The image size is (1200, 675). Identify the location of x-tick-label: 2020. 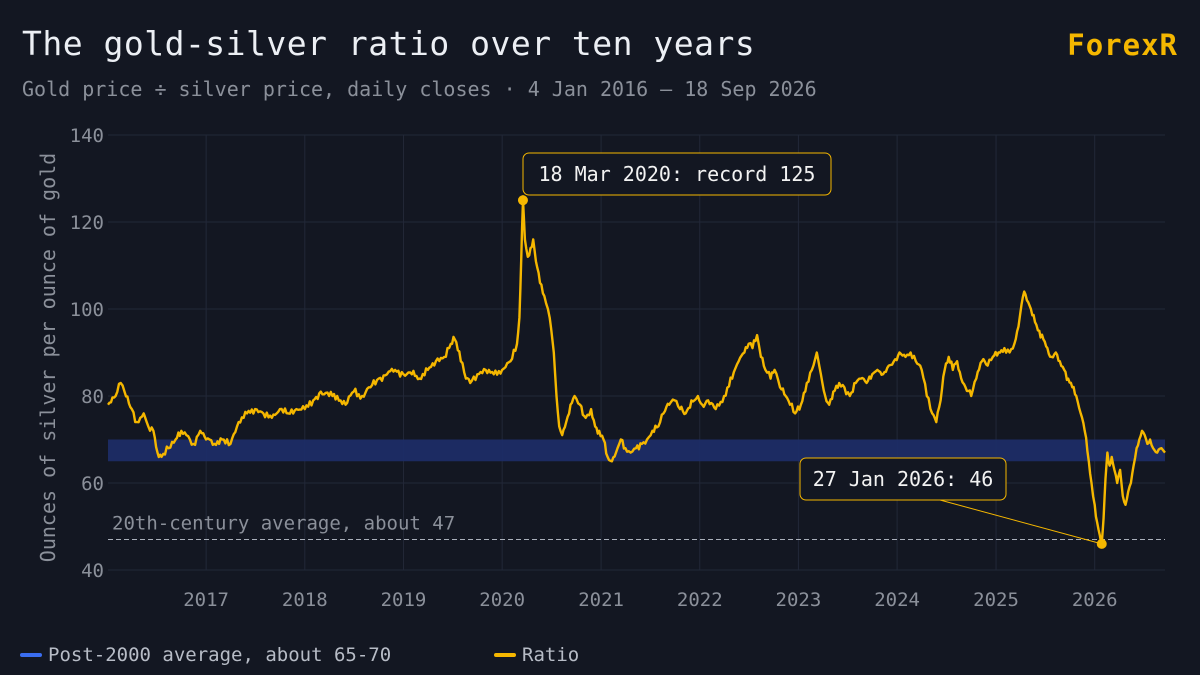
(502, 600).